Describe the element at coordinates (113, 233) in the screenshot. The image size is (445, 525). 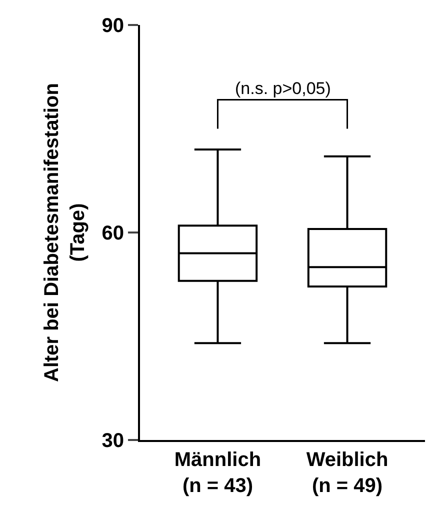
I see `y-tick-label: 60` at that location.